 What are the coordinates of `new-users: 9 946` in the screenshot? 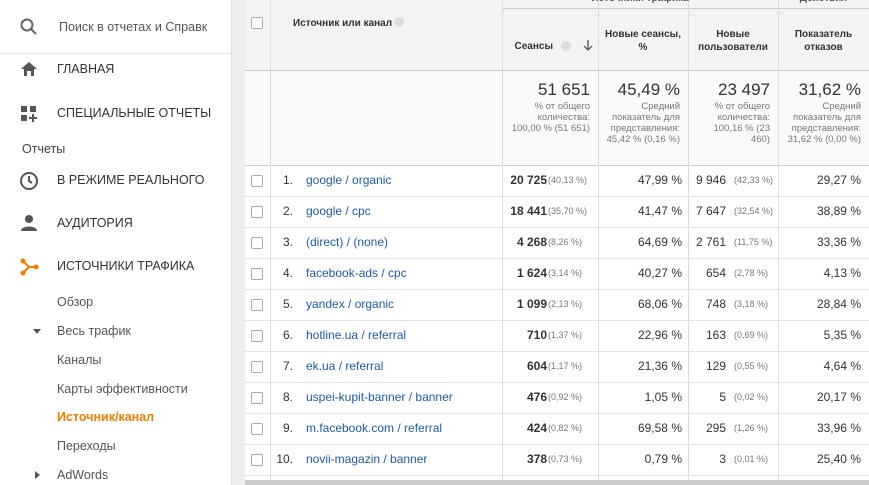 It's located at (710, 180).